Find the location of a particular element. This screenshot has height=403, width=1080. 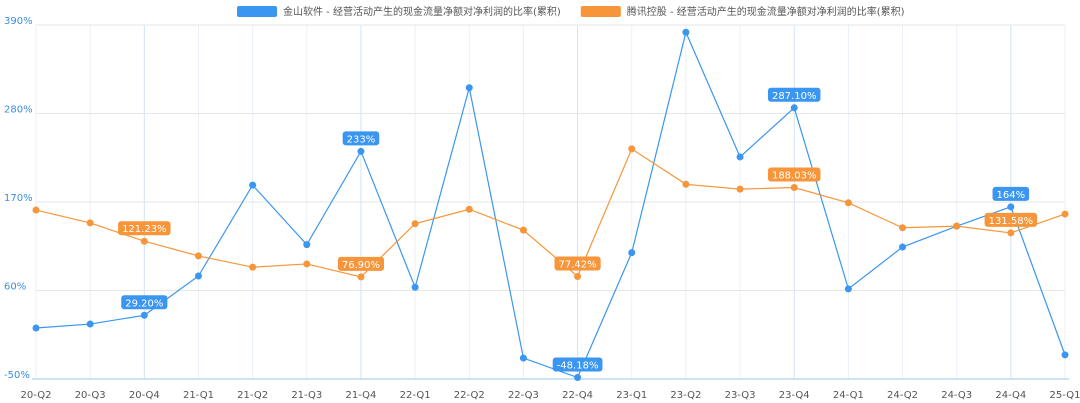

x-tick-label: 23-Q4 is located at coordinates (794, 395).